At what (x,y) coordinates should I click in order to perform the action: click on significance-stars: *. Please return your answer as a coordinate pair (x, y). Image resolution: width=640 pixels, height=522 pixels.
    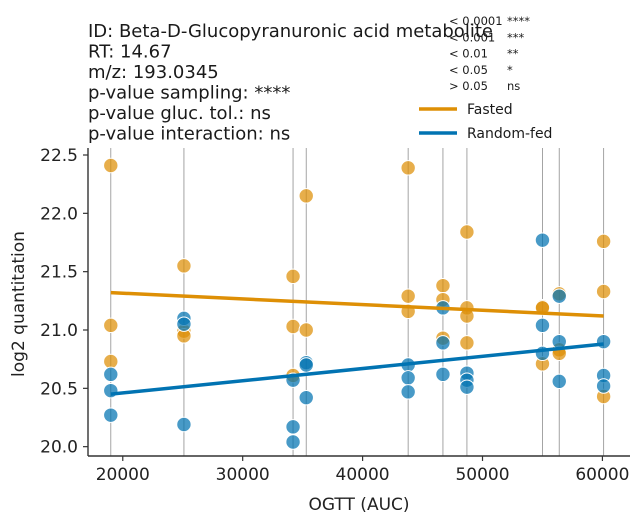
    Looking at the image, I should click on (510, 70).